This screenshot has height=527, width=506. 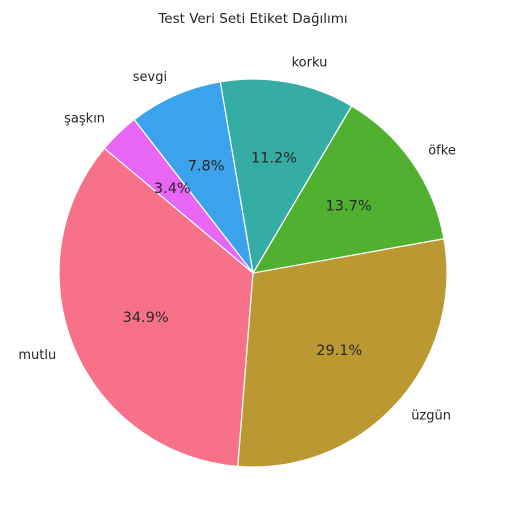 What do you see at coordinates (84, 119) in the screenshot?
I see `category-label-şaşkın: şaşkın` at bounding box center [84, 119].